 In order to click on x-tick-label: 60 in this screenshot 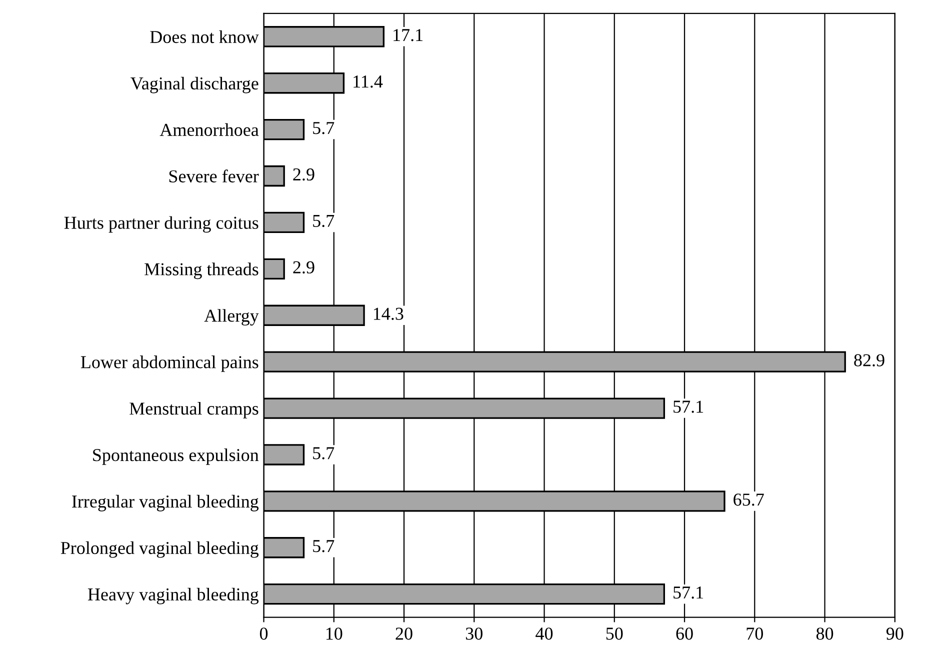, I will do `click(684, 634)`.